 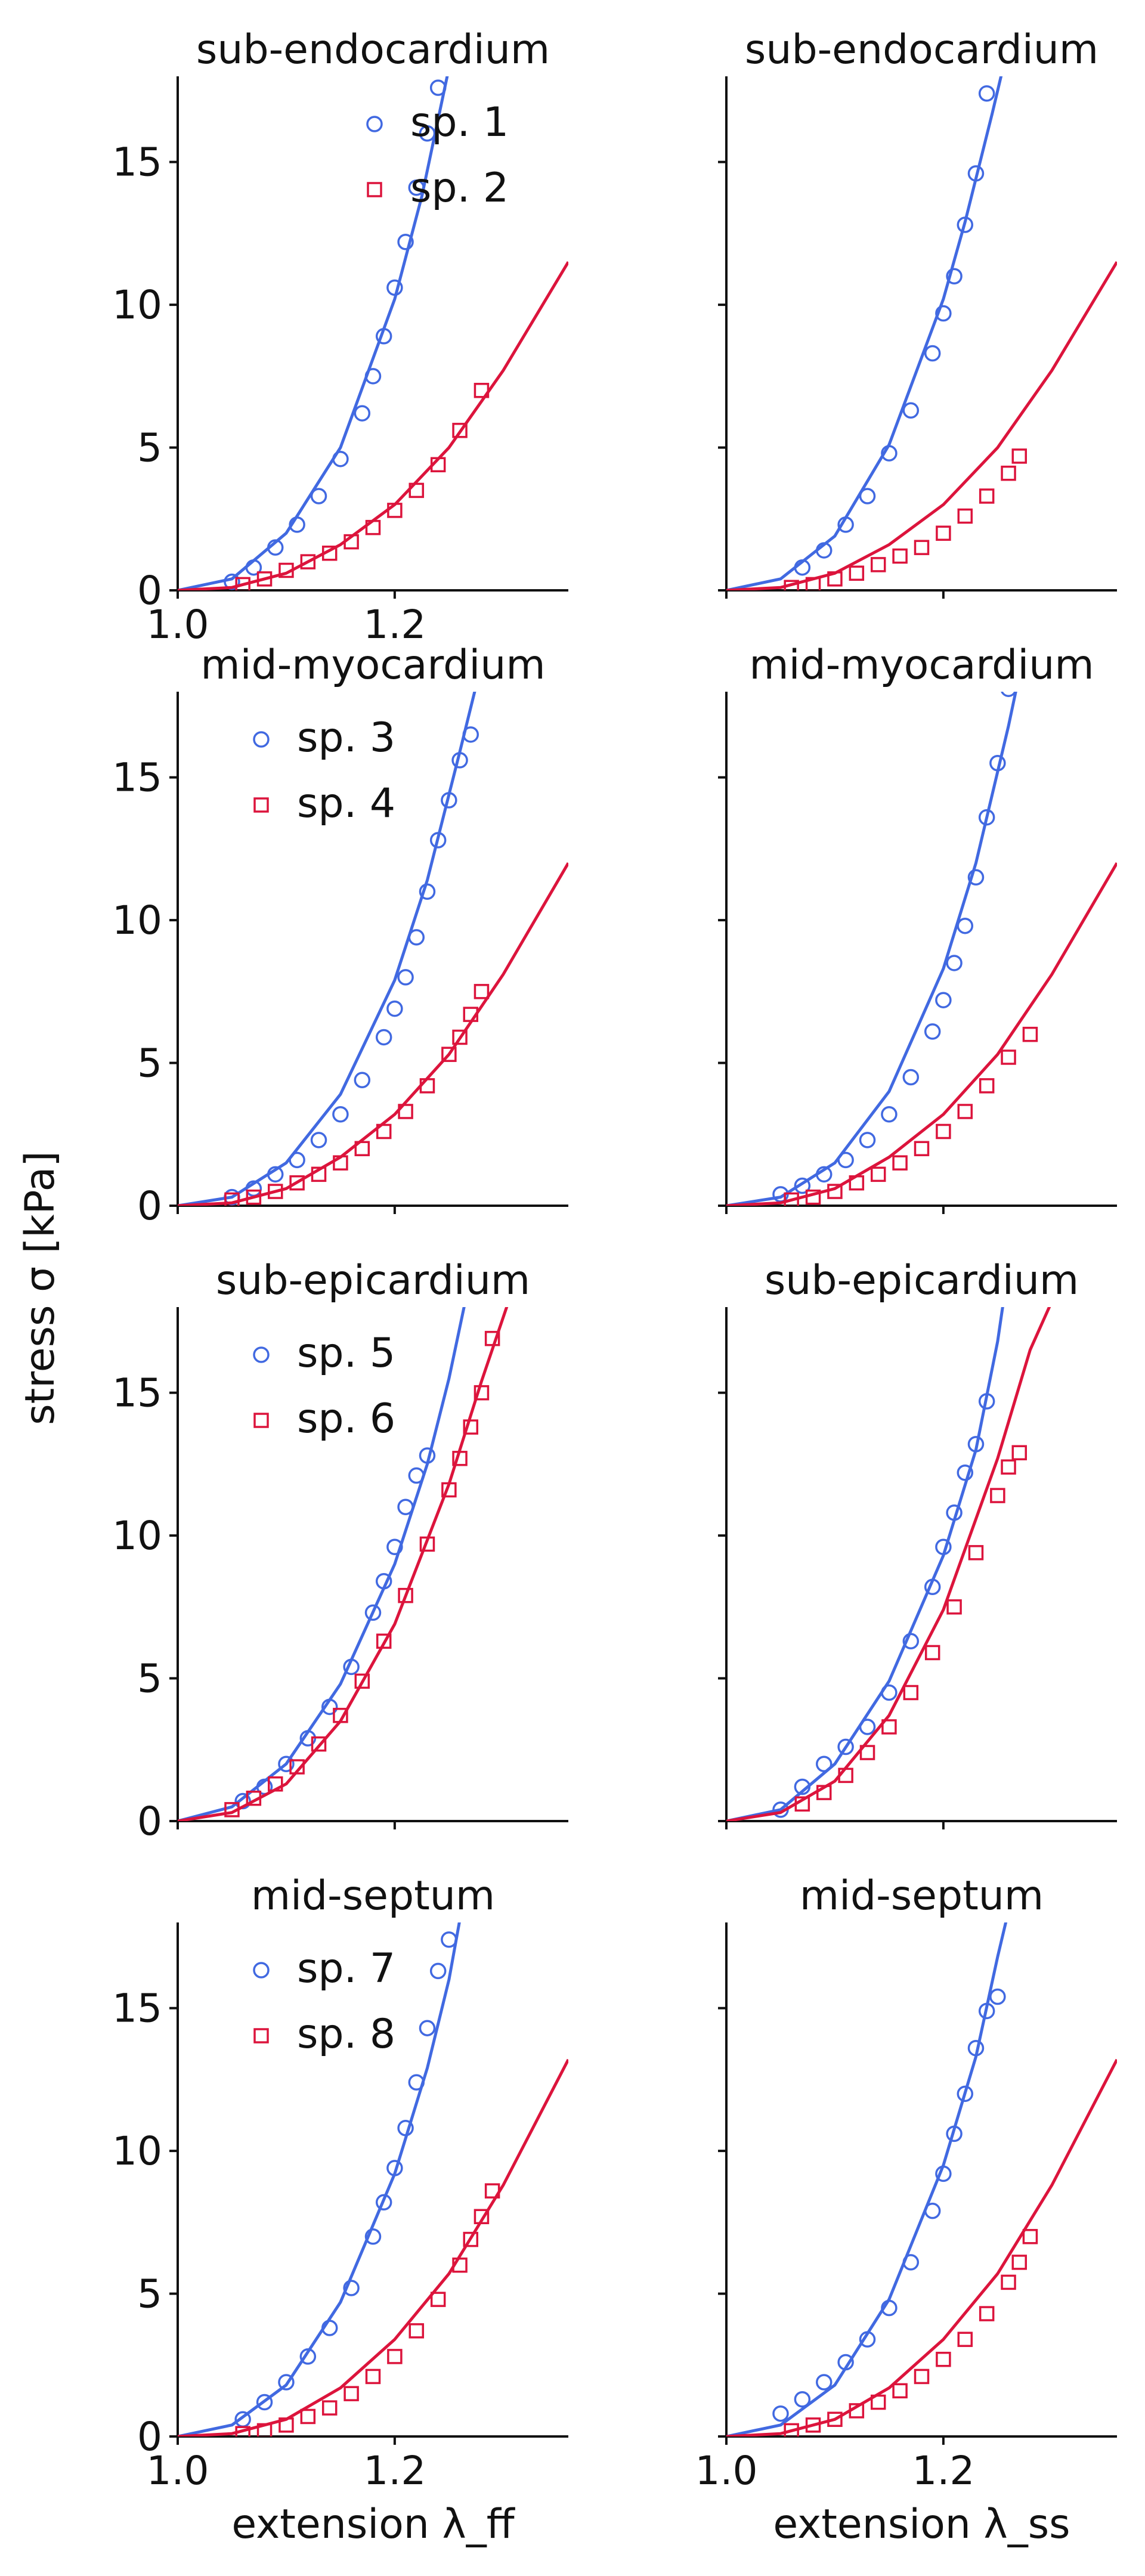 I want to click on panel-title: sub-endocardium, so click(x=921, y=50).